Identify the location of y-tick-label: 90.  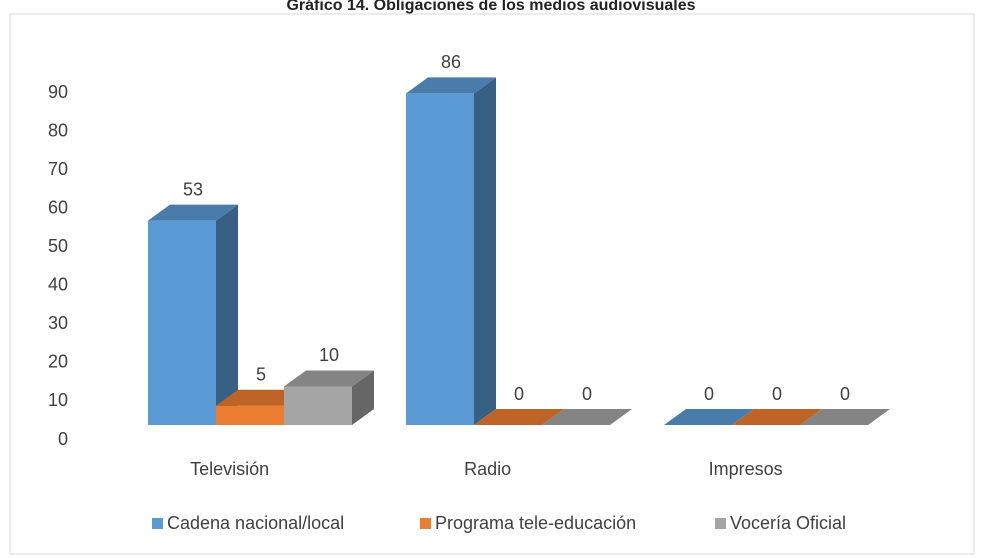
(58, 92).